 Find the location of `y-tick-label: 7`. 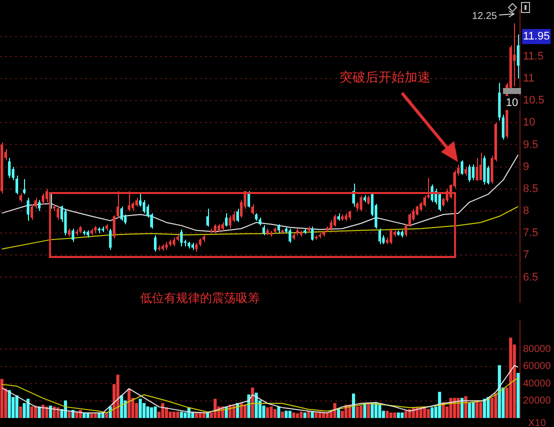

y-tick-label: 7 is located at coordinates (526, 255).